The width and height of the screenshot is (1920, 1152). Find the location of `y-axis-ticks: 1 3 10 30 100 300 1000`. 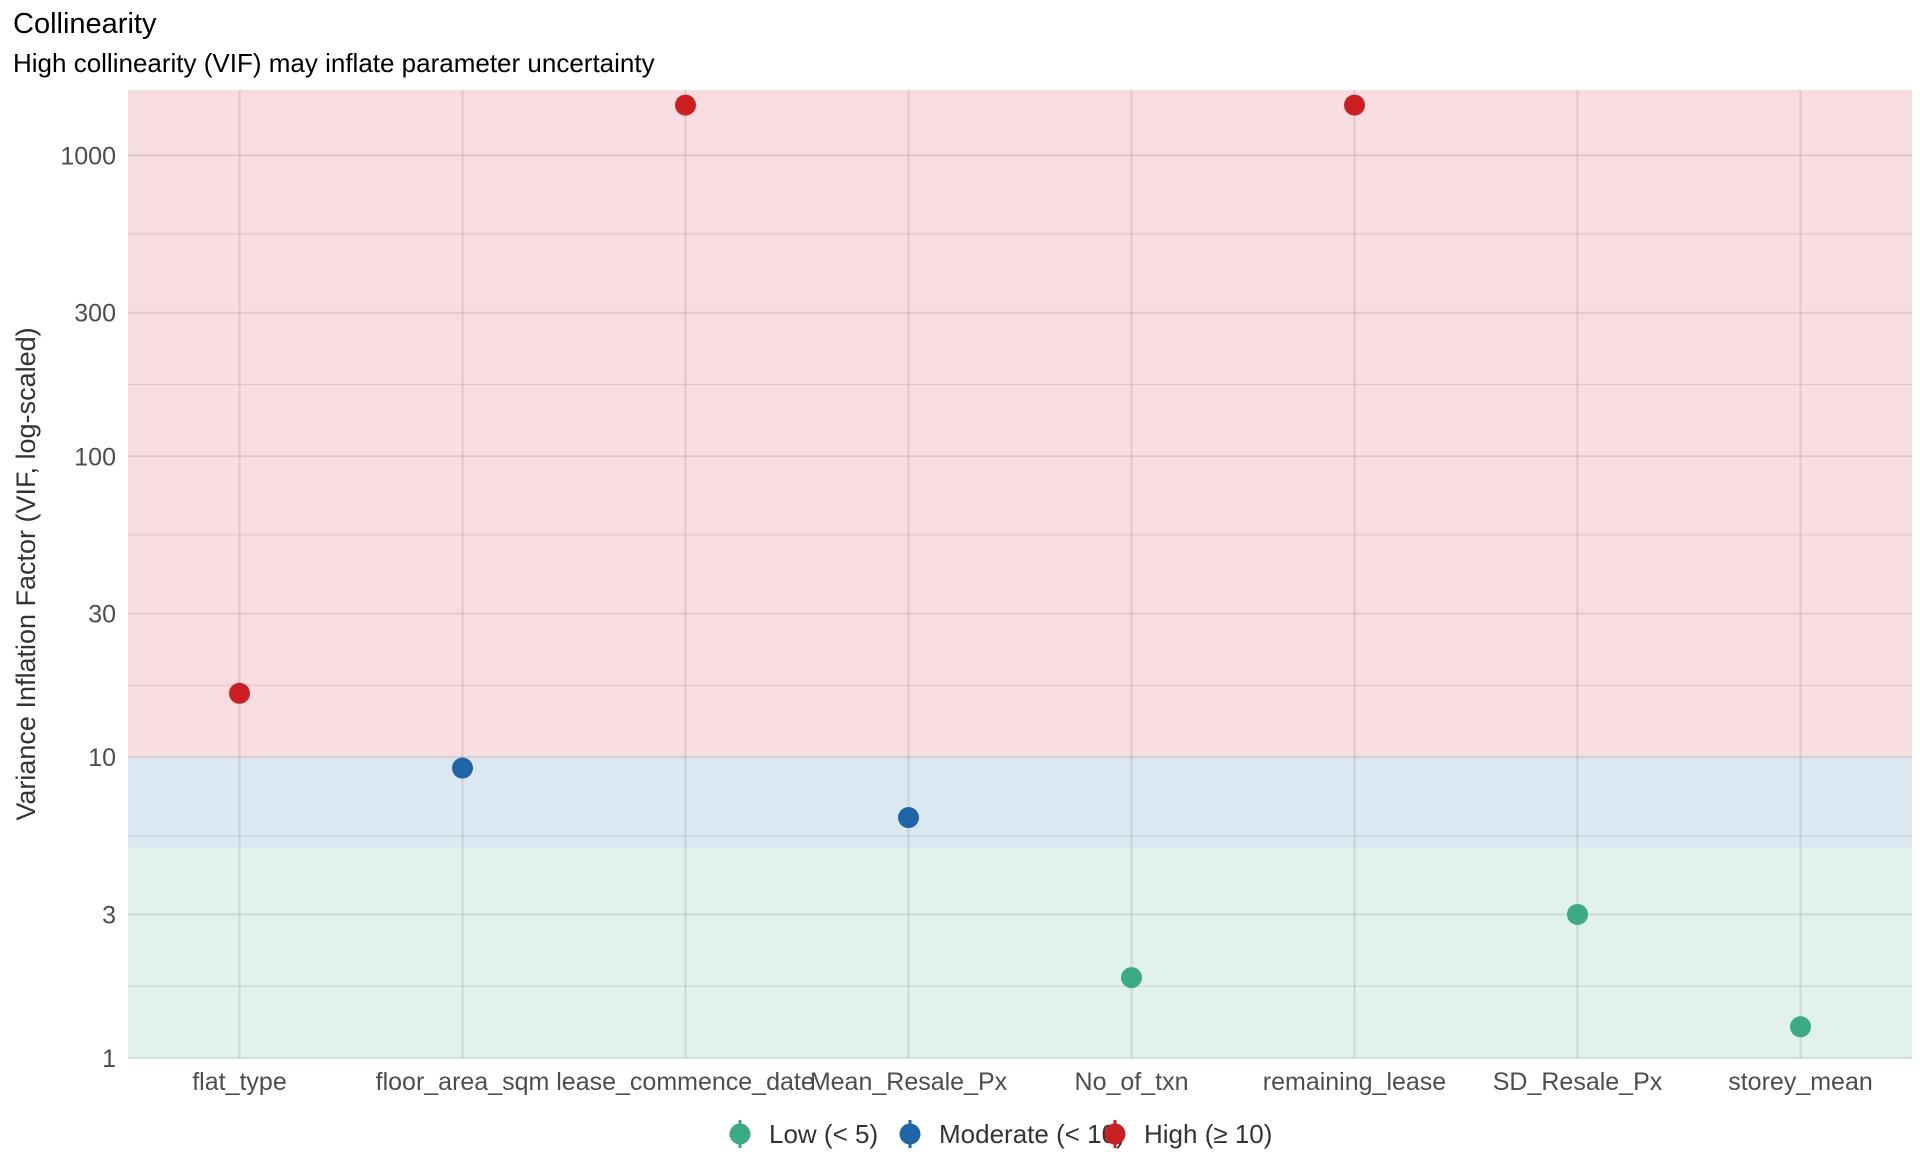

y-axis-ticks: 1 3 10 30 100 300 1000 is located at coordinates (88, 607).